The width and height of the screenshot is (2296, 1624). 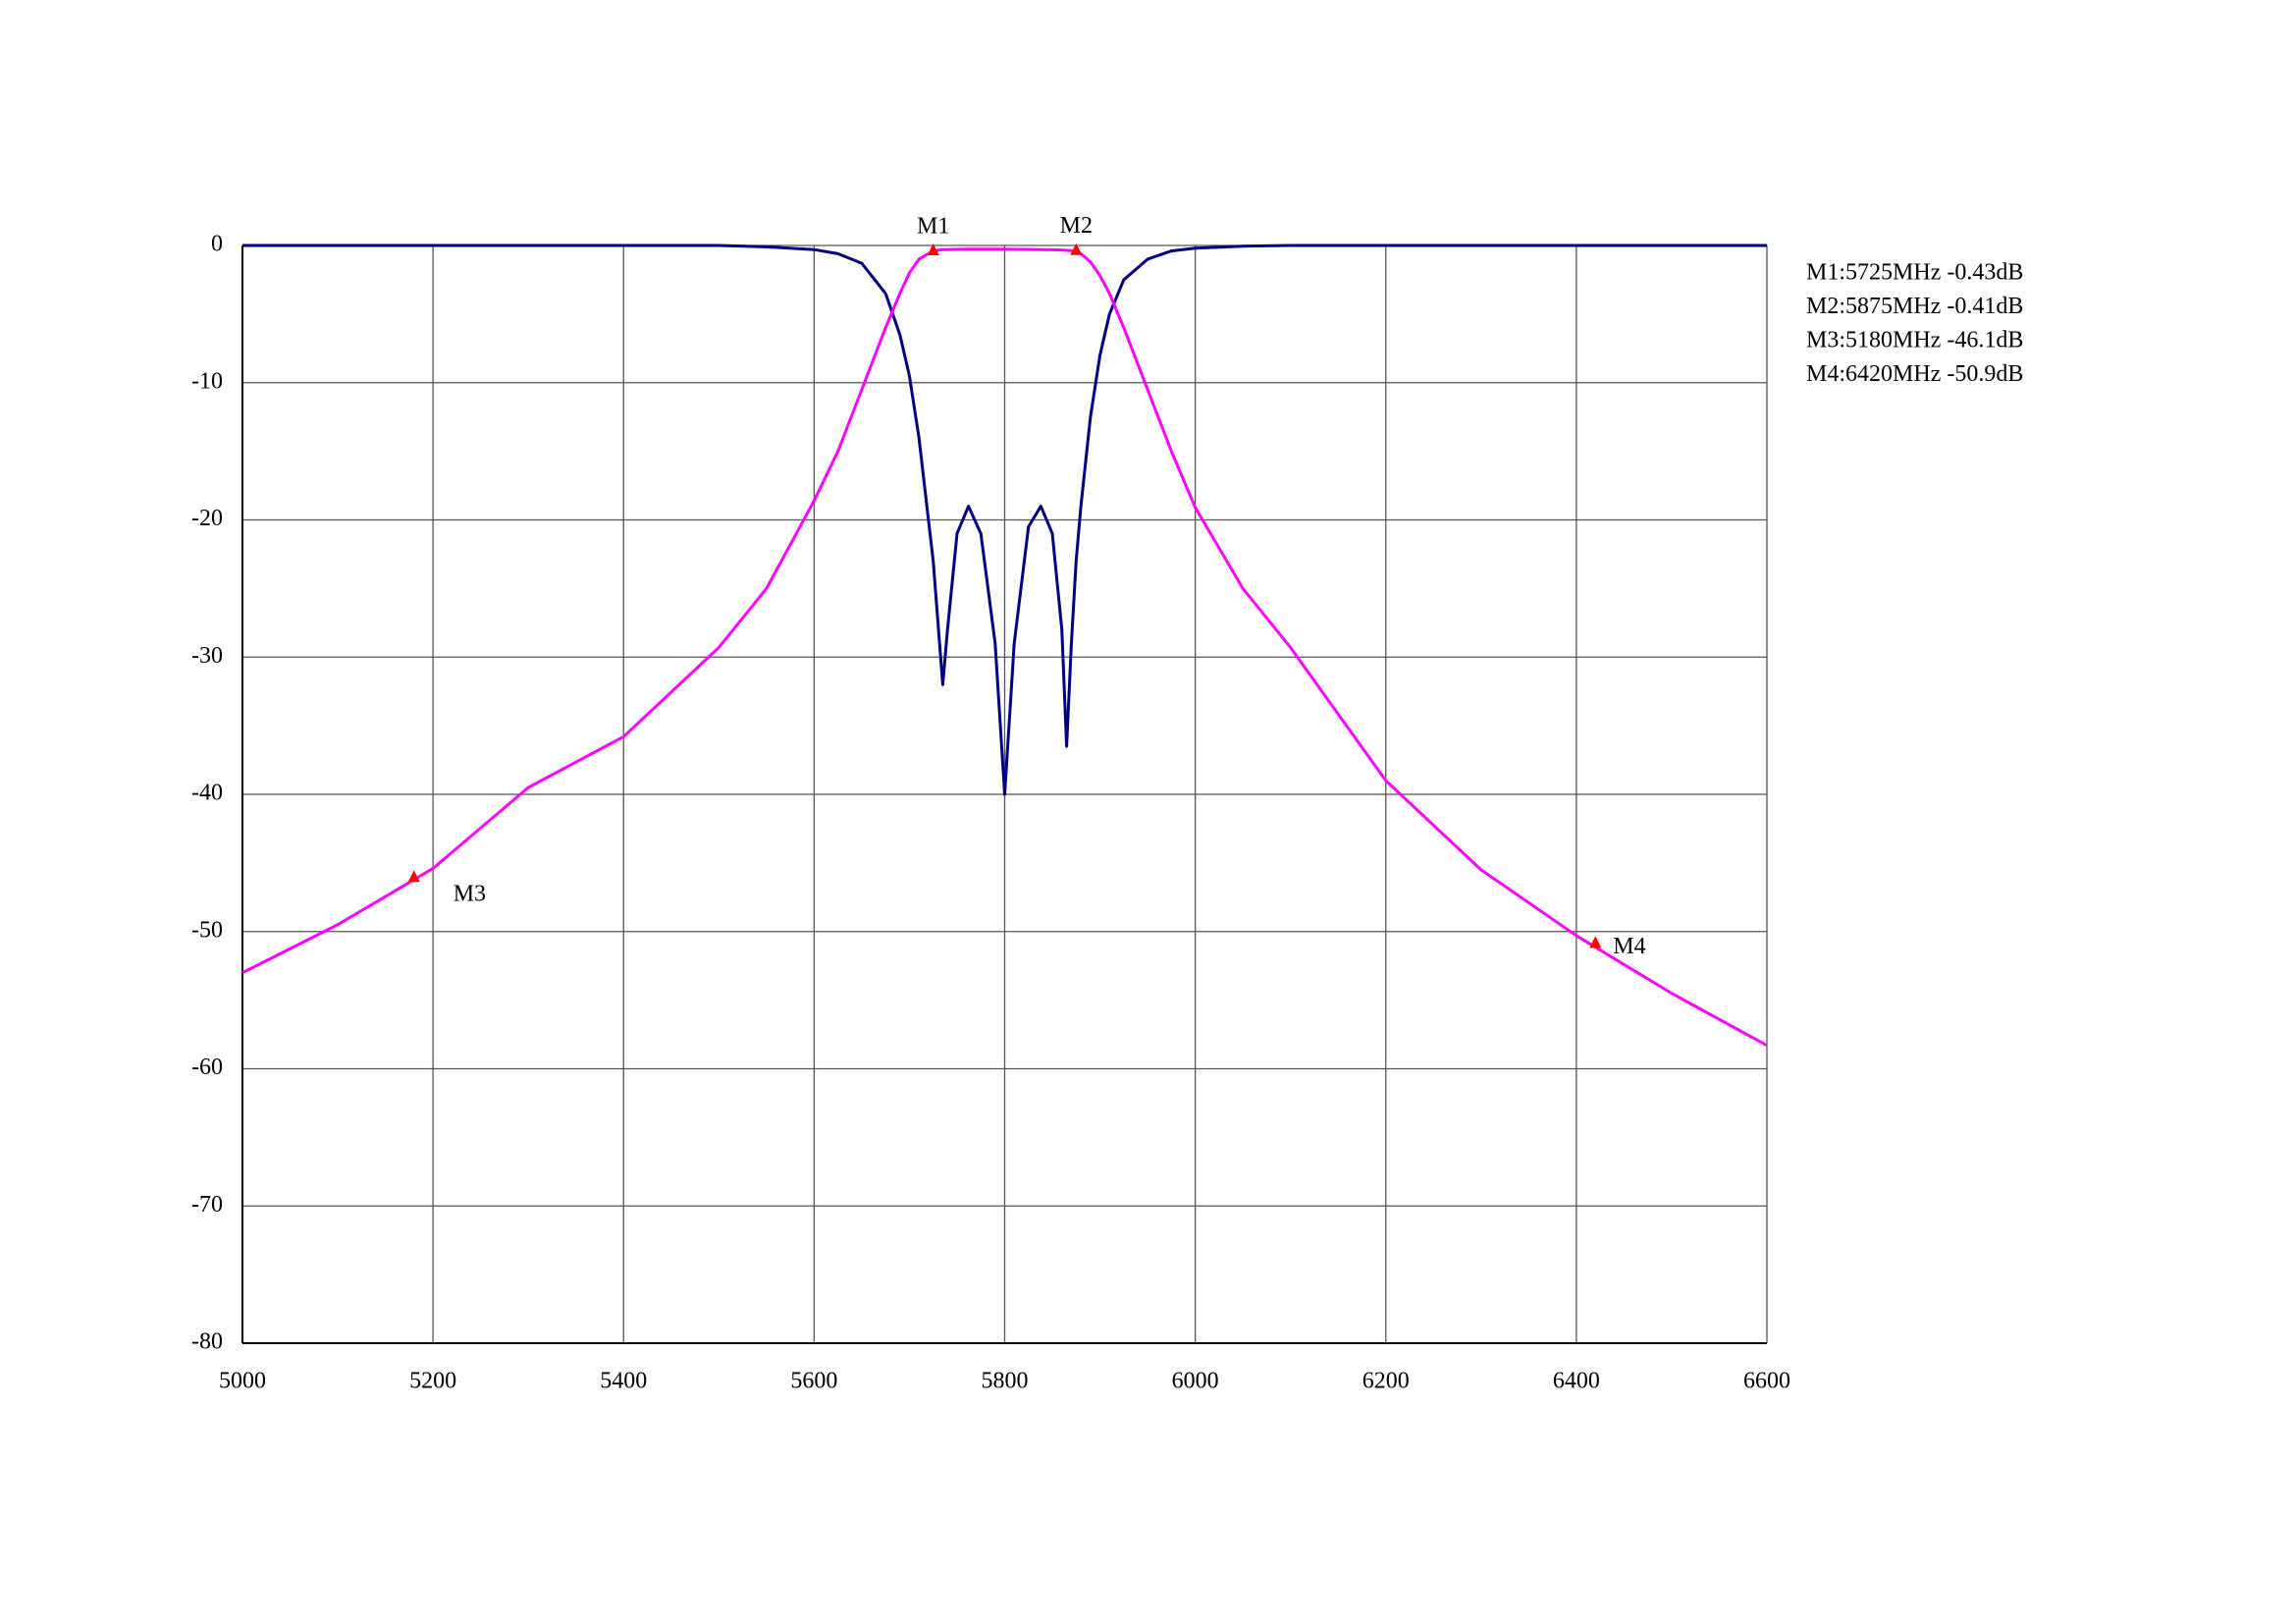 I want to click on y-tick-label: -80, so click(x=207, y=1342).